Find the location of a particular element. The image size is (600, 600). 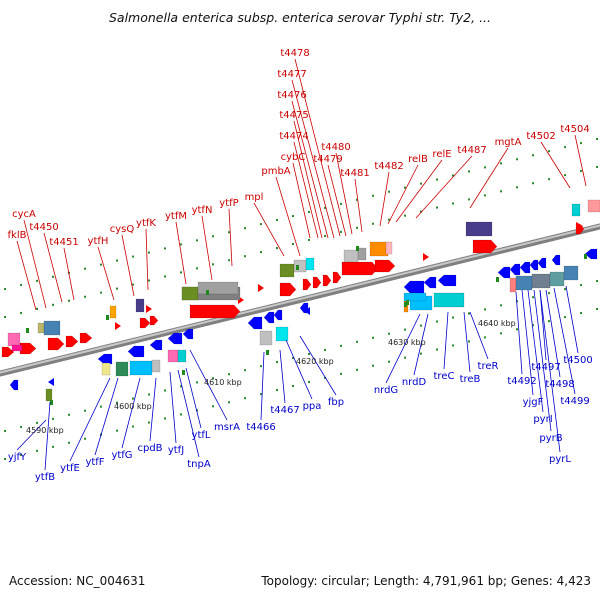

gene-label-reverse: t4498 is located at coordinates (559, 384).